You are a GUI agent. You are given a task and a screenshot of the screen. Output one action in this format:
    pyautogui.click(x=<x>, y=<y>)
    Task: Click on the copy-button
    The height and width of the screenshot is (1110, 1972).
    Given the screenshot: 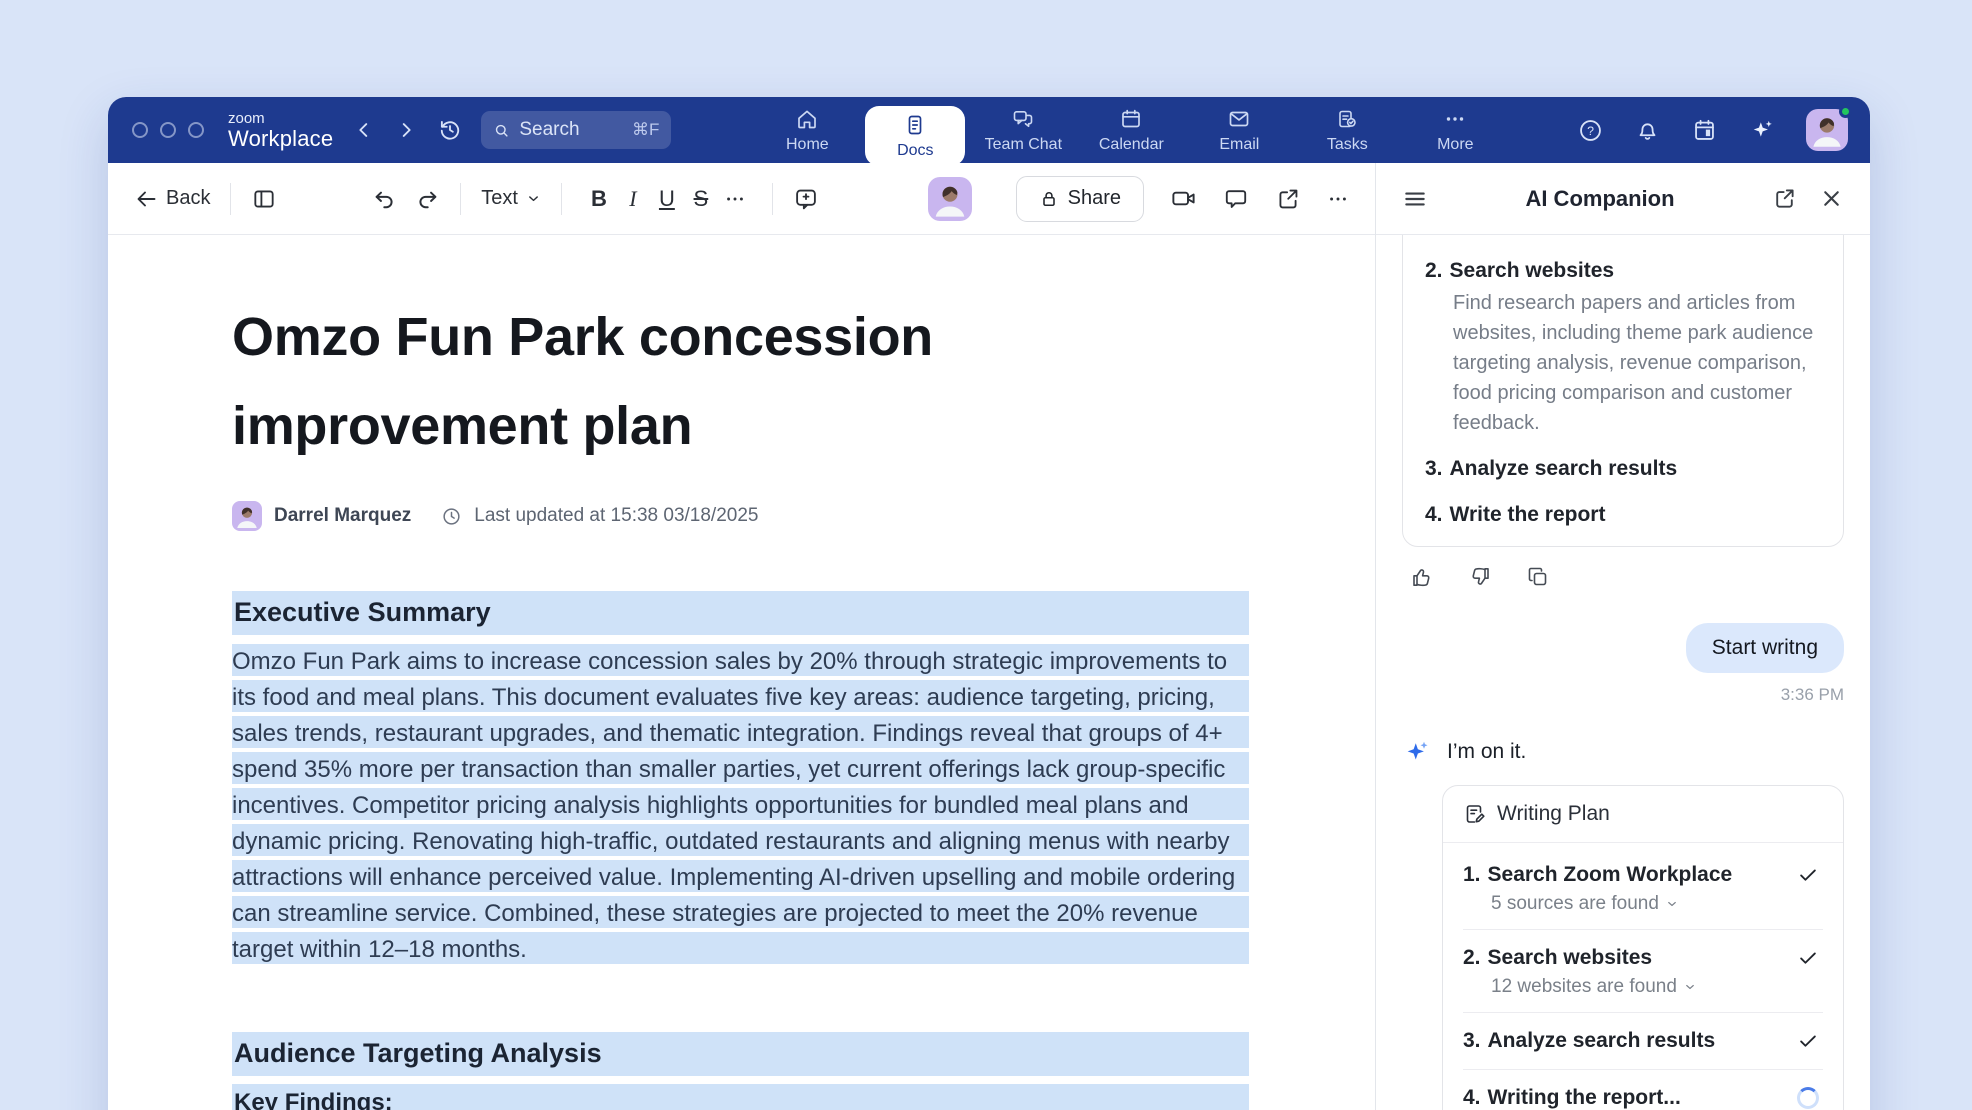 What is the action you would take?
    pyautogui.click(x=1538, y=577)
    